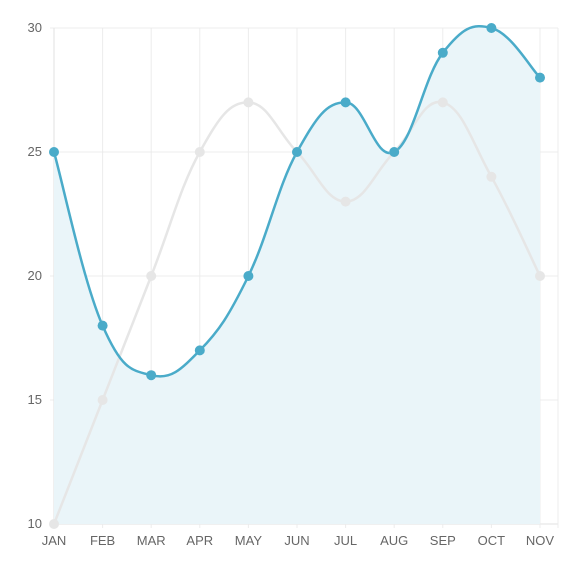  Describe the element at coordinates (296, 540) in the screenshot. I see `x-tick-label: JUN` at that location.